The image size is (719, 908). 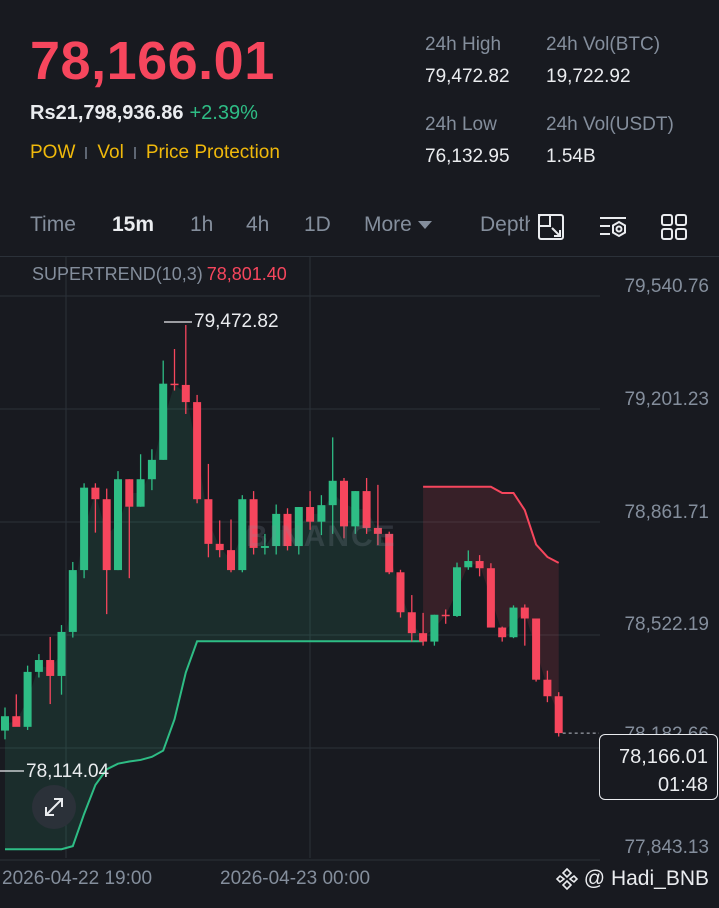 What do you see at coordinates (359, 227) in the screenshot?
I see `interval-tabs: Time 15m 1h 4h 1D More Depth` at bounding box center [359, 227].